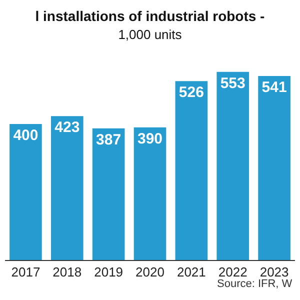 Image resolution: width=300 pixels, height=300 pixels. Describe the element at coordinates (109, 272) in the screenshot. I see `x-tick-label: 2019` at that location.